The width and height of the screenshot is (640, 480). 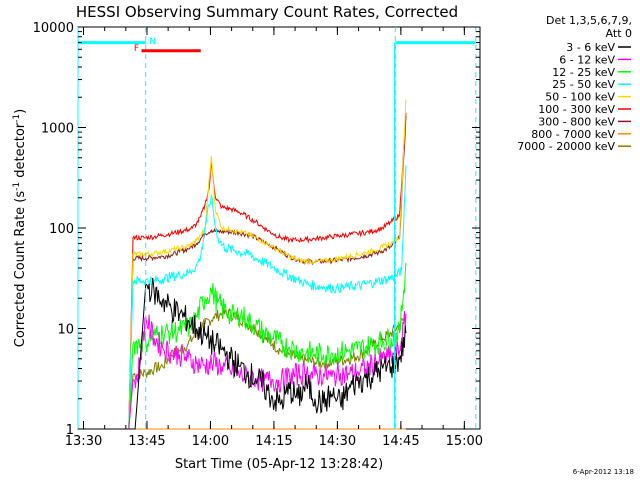 I want to click on legend-label: 3 - 6 keV, so click(x=590, y=47).